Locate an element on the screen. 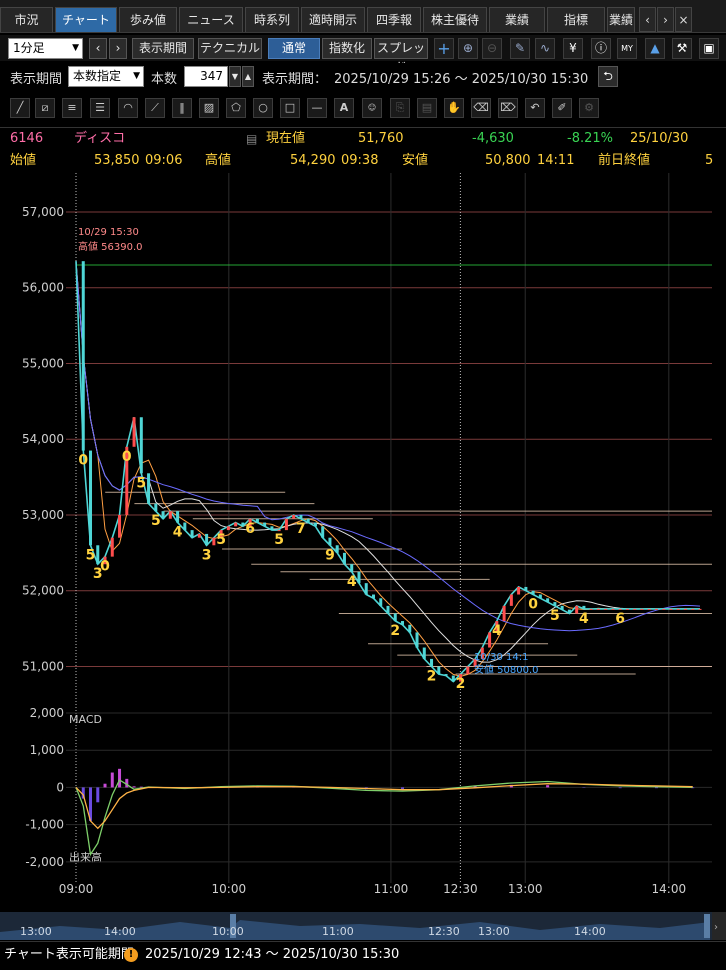  overview-tick-label: 13:00 is located at coordinates (36, 931).